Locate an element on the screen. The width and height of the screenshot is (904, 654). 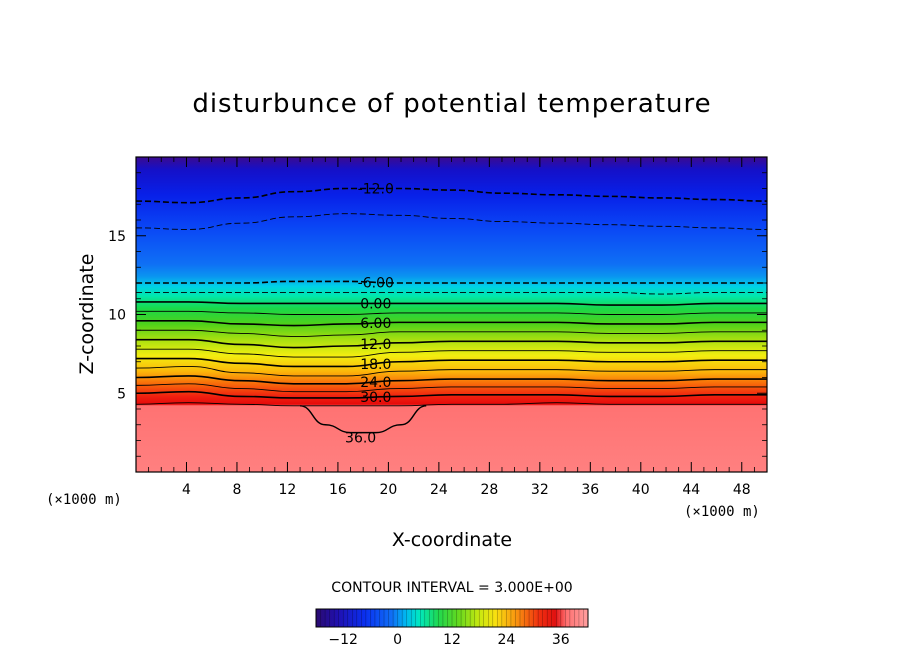
x-tick-label: 20 is located at coordinates (388, 490).